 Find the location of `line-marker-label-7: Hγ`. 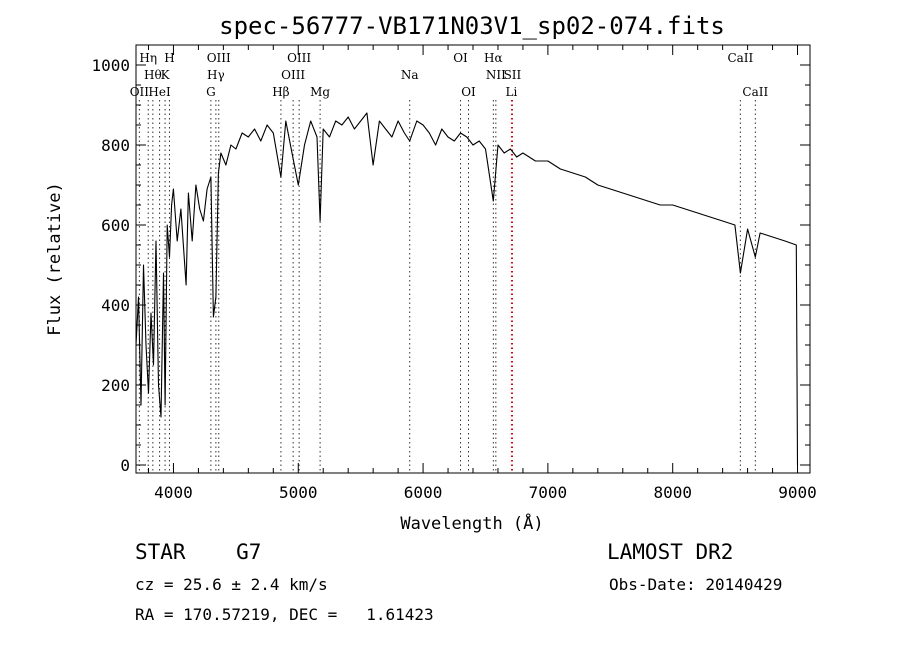

line-marker-label-7: Hγ is located at coordinates (216, 75).